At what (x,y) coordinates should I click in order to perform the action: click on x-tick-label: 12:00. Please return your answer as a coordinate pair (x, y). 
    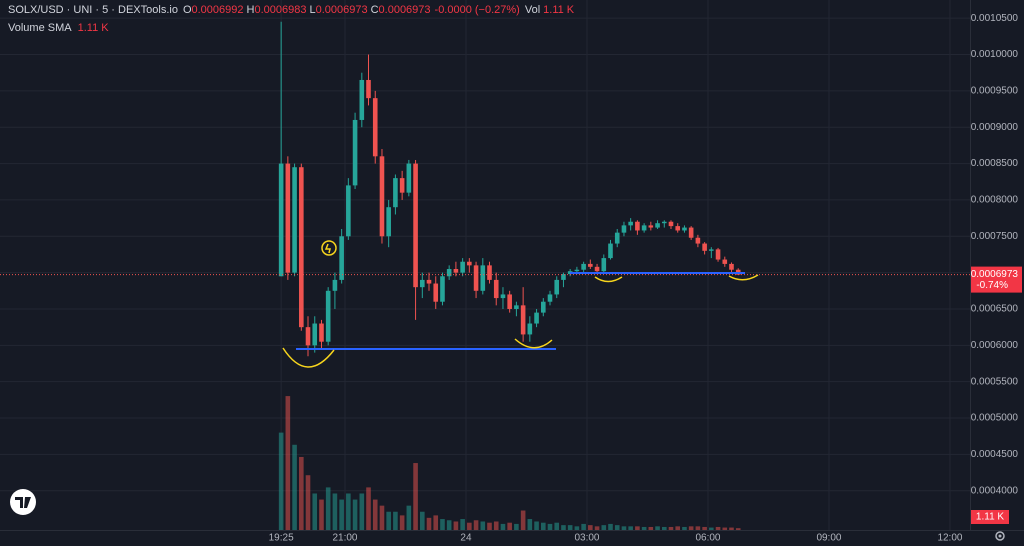
    Looking at the image, I should click on (949, 538).